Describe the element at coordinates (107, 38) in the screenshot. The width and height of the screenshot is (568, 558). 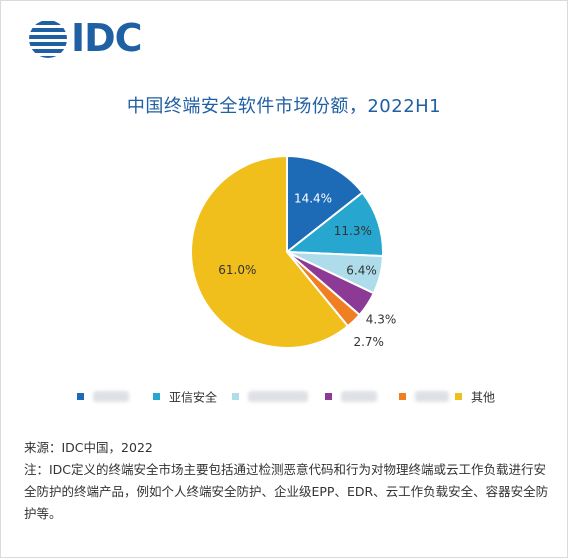
I see `logo-wordmark: IDC` at that location.